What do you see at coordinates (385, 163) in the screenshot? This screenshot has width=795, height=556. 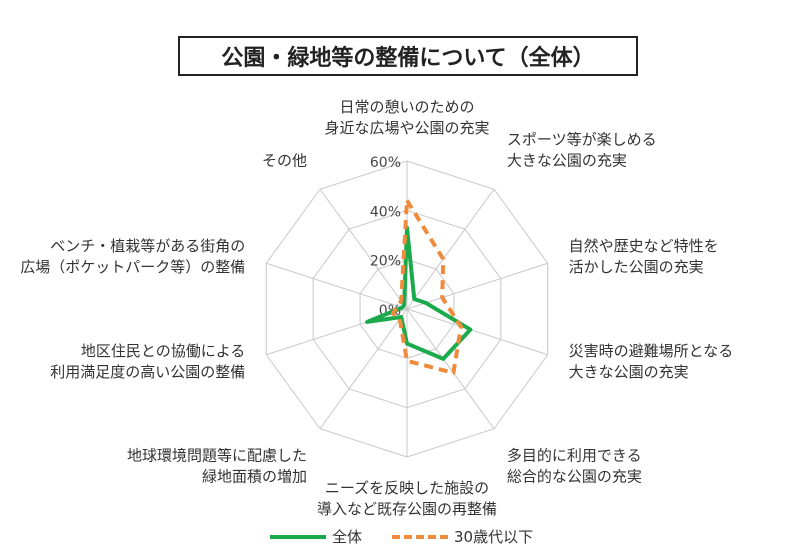 I see `tick-label-3: 60%` at bounding box center [385, 163].